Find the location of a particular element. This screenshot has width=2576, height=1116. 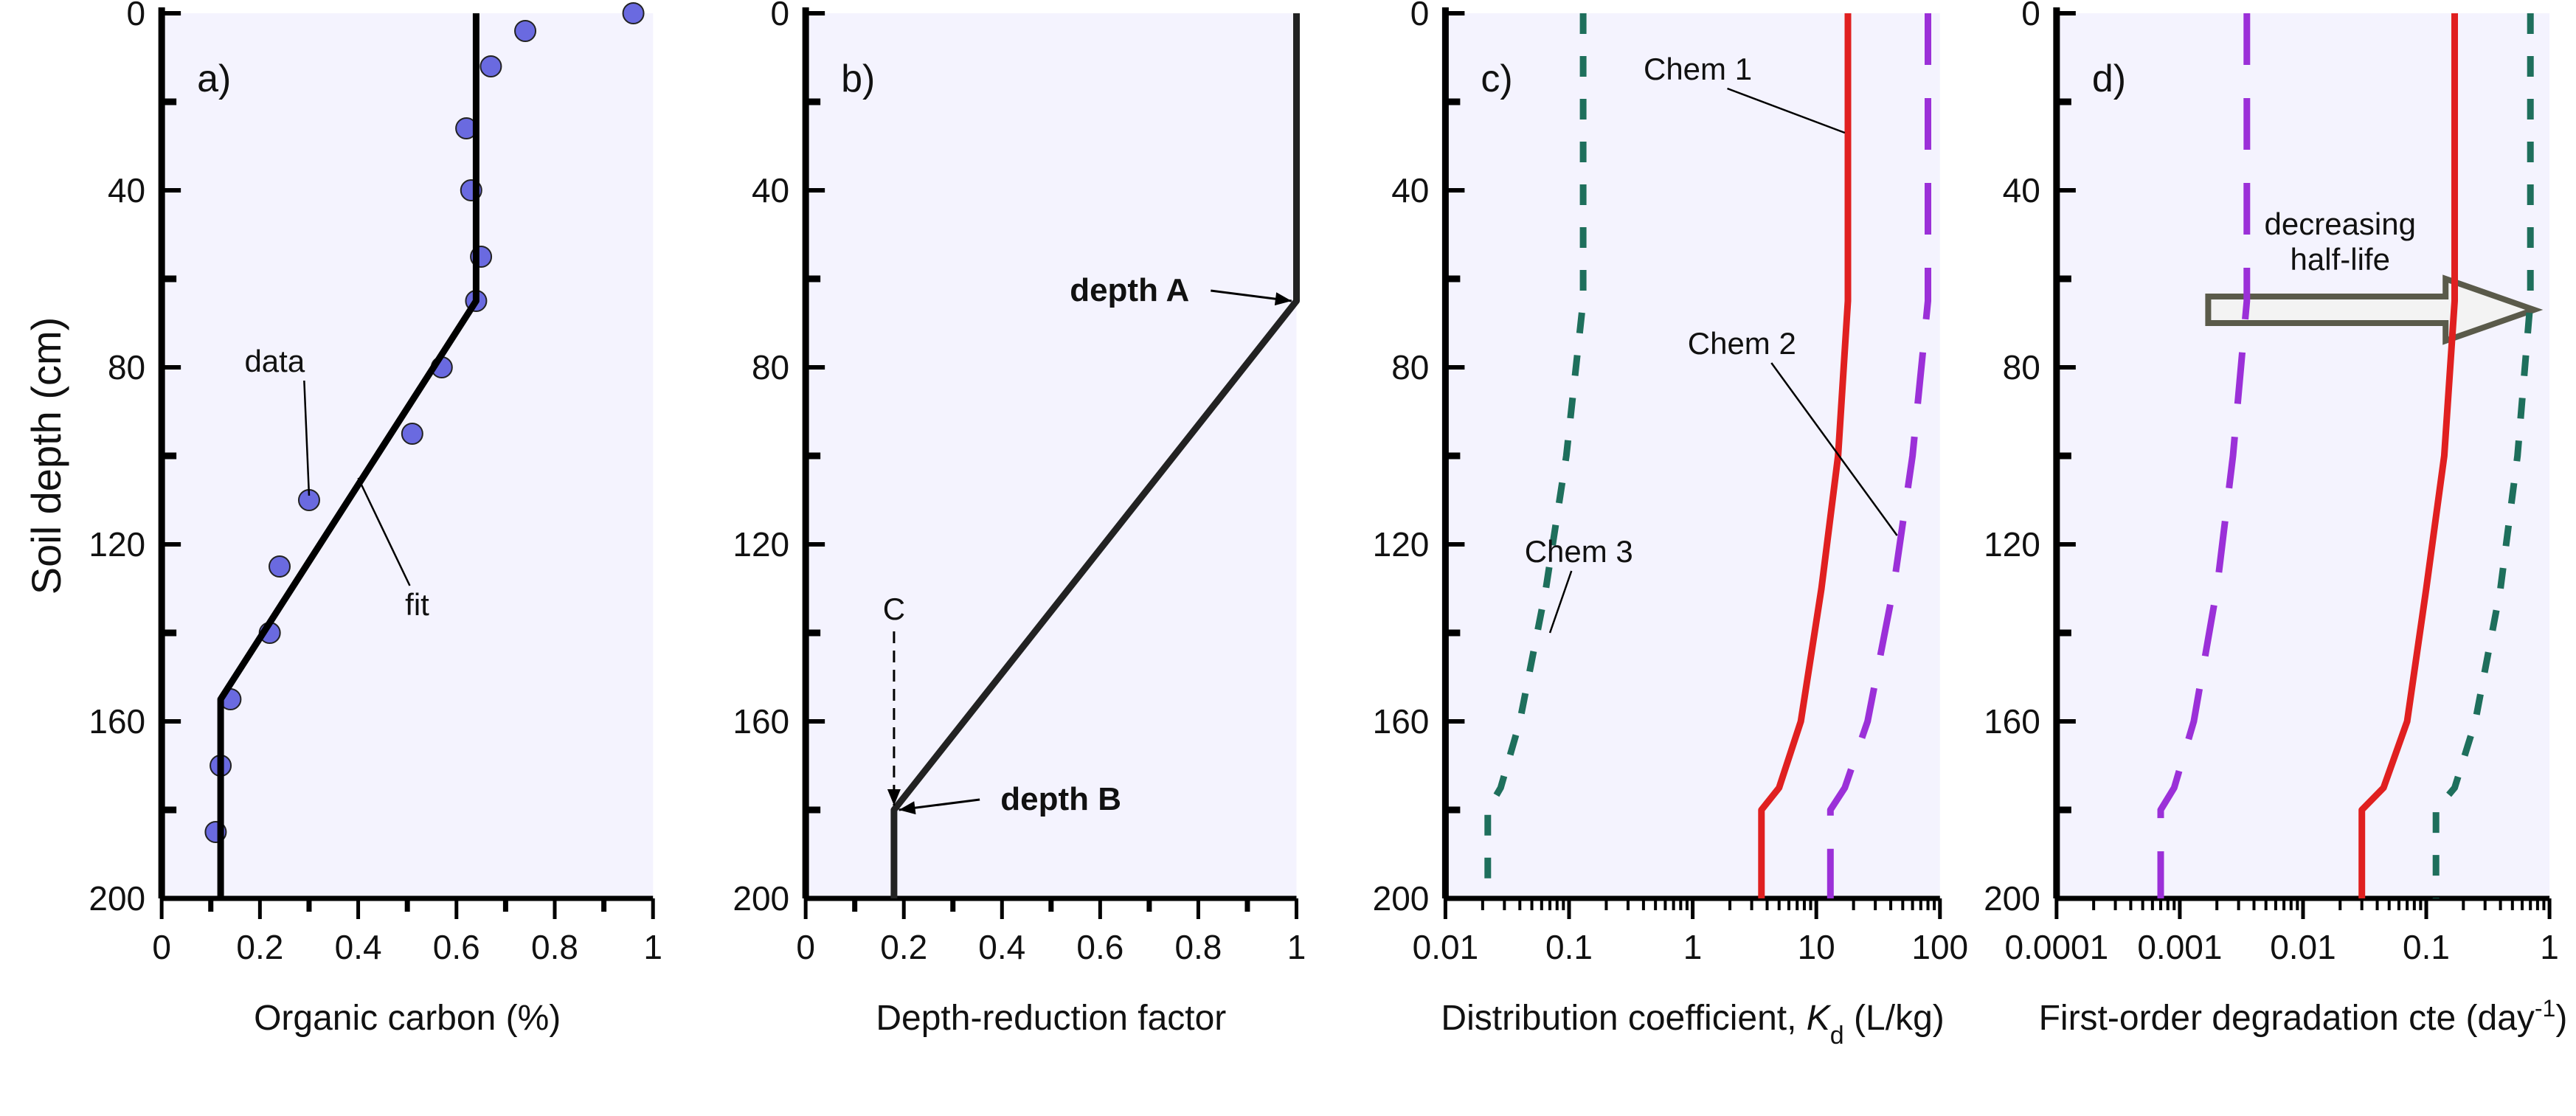

x-axis-title-part: (L/kg) is located at coordinates (1895, 1018).